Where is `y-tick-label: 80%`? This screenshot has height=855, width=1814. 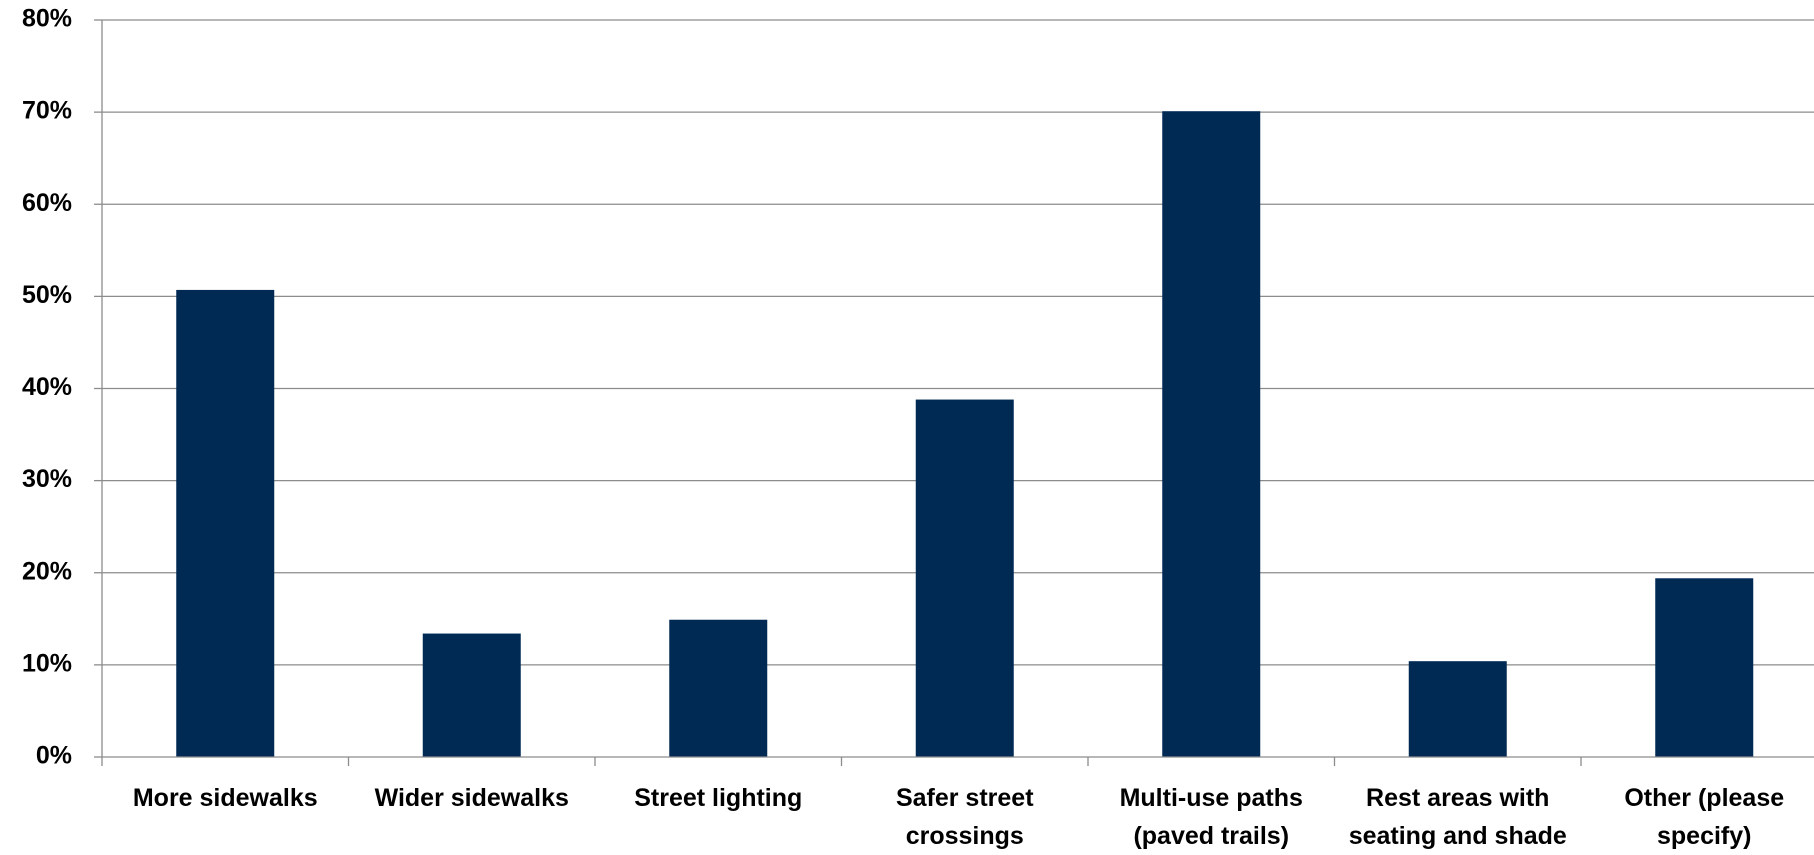 y-tick-label: 80% is located at coordinates (47, 19).